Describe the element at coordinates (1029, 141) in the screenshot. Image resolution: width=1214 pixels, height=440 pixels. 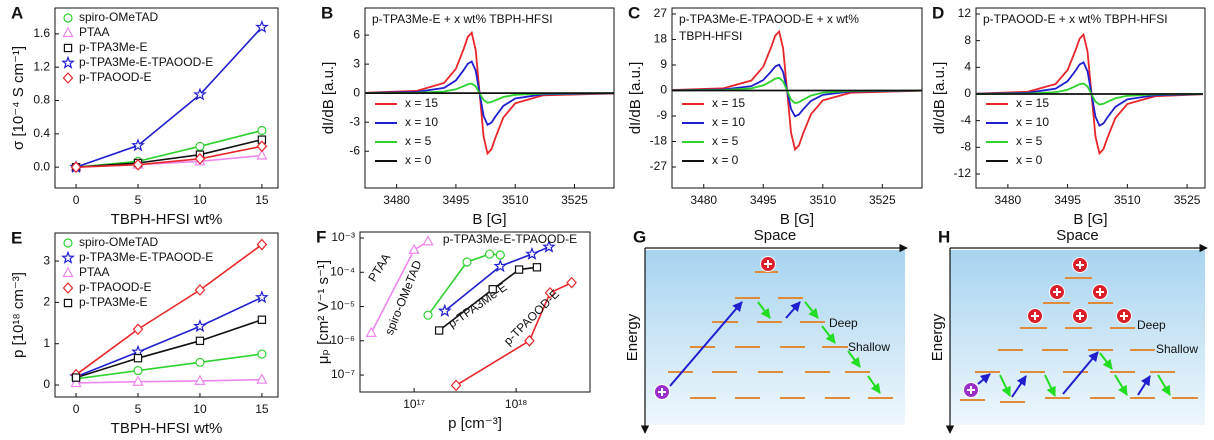
I see `legend-label: x = 5` at that location.